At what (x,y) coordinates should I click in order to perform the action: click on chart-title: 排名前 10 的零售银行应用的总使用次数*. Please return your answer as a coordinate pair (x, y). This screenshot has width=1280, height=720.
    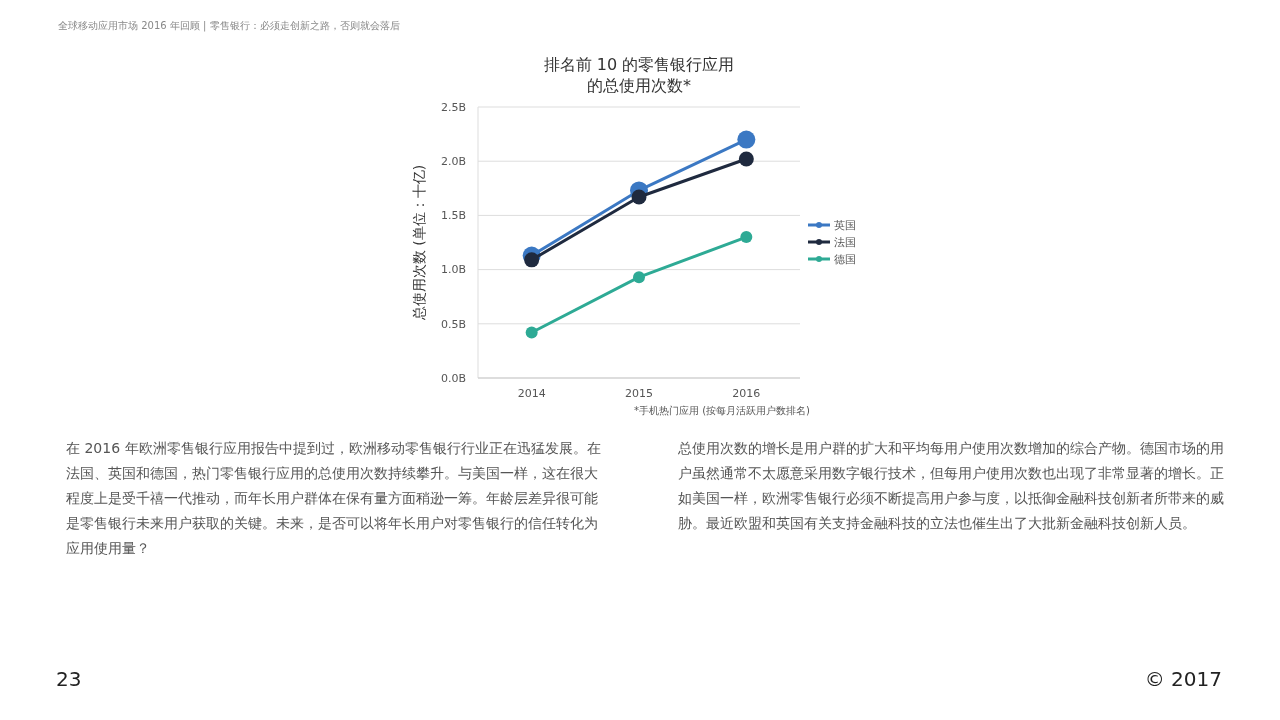
    Looking at the image, I should click on (639, 75).